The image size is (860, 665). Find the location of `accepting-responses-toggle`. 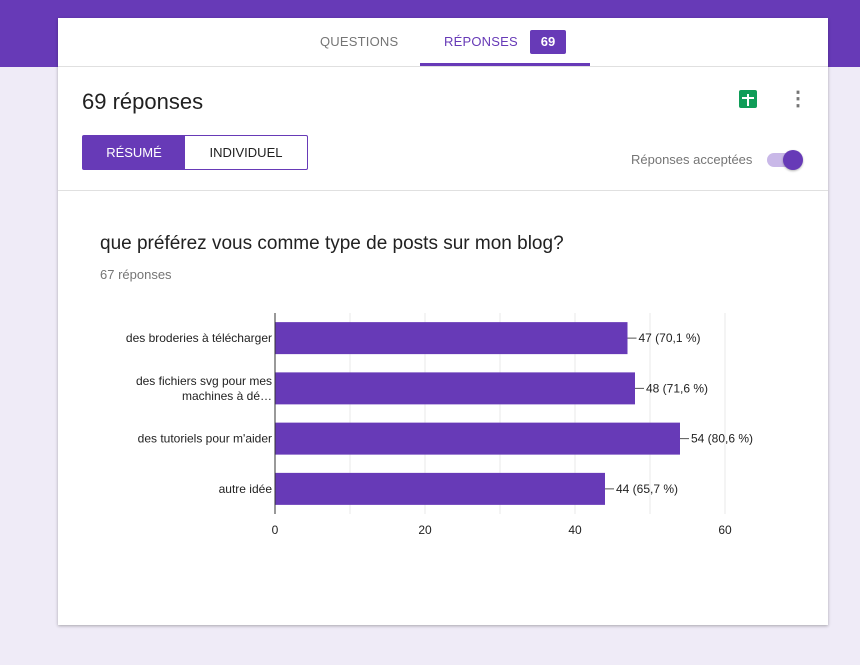

accepting-responses-toggle is located at coordinates (785, 160).